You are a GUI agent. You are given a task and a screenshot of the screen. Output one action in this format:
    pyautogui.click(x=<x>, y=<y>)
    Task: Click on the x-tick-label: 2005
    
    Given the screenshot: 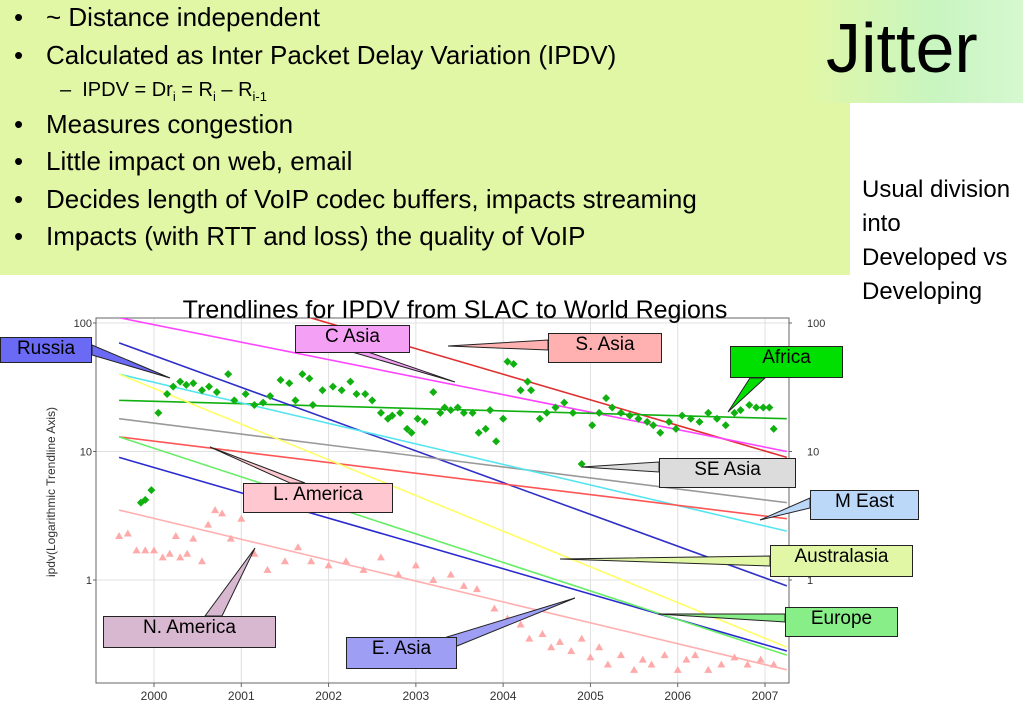 What is the action you would take?
    pyautogui.click(x=590, y=696)
    